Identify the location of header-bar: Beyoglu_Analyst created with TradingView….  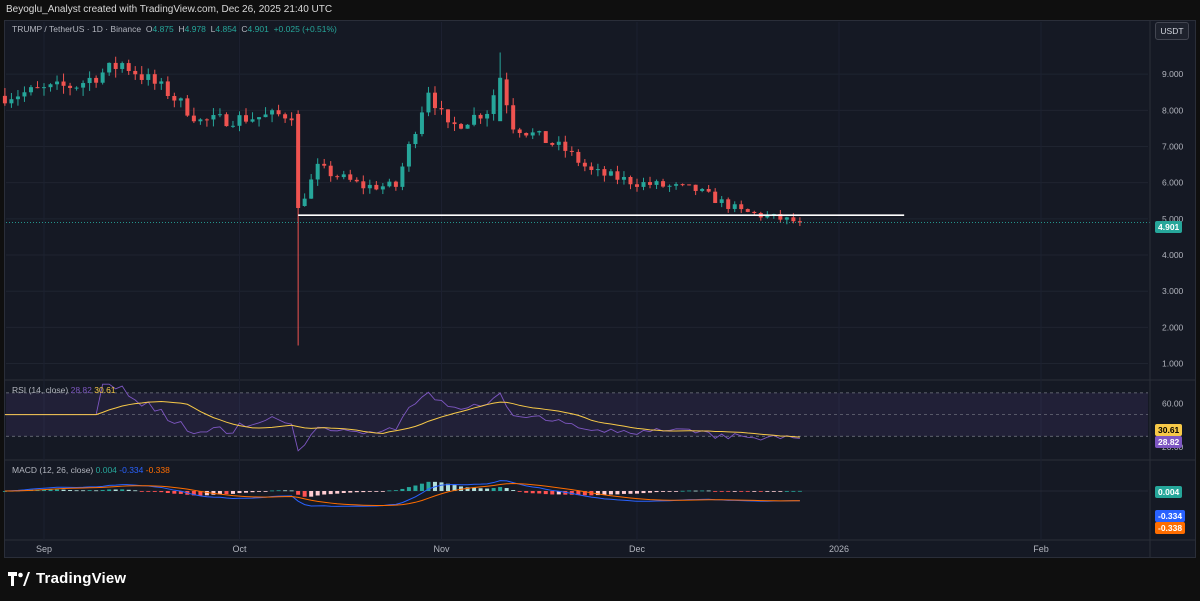
(600, 10).